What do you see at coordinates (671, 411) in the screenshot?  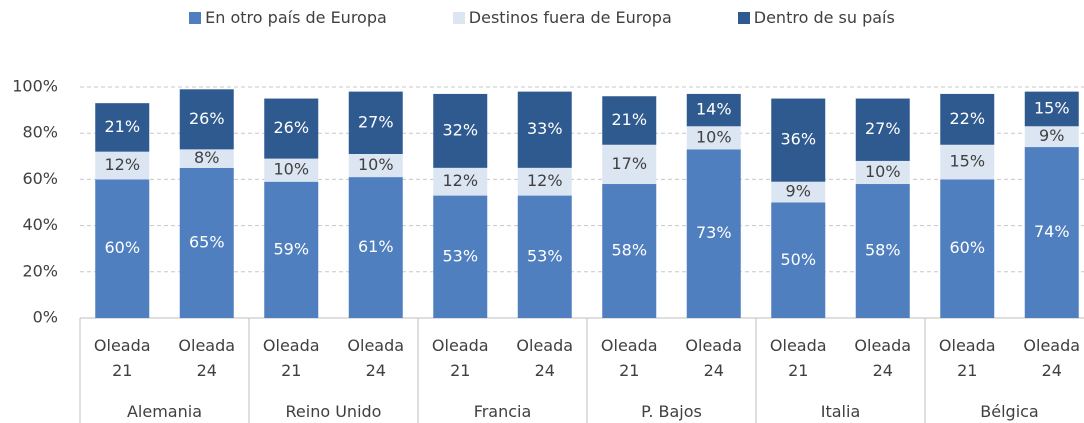 I see `group-label: P. Bajos` at bounding box center [671, 411].